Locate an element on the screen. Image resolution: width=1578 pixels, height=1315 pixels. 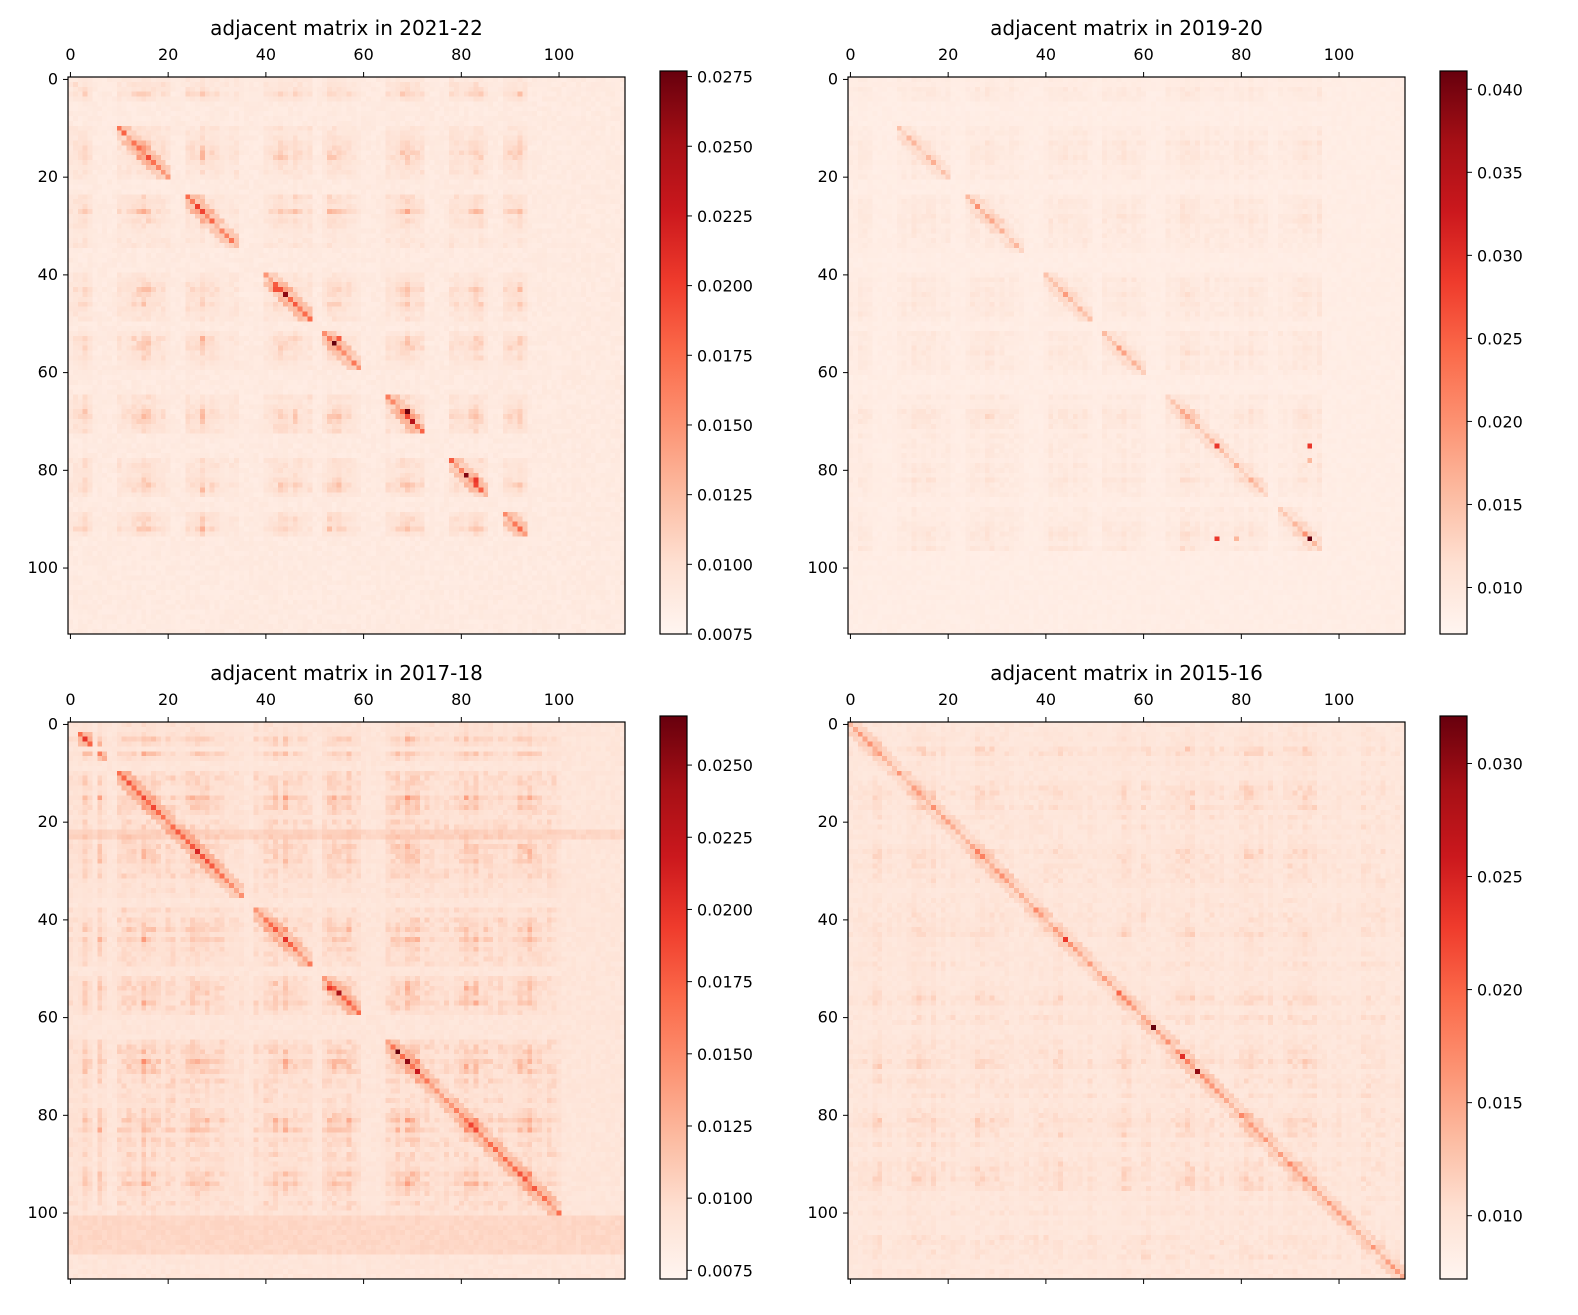
chart-title: adjacent matrix in 2017-18 is located at coordinates (346, 673).